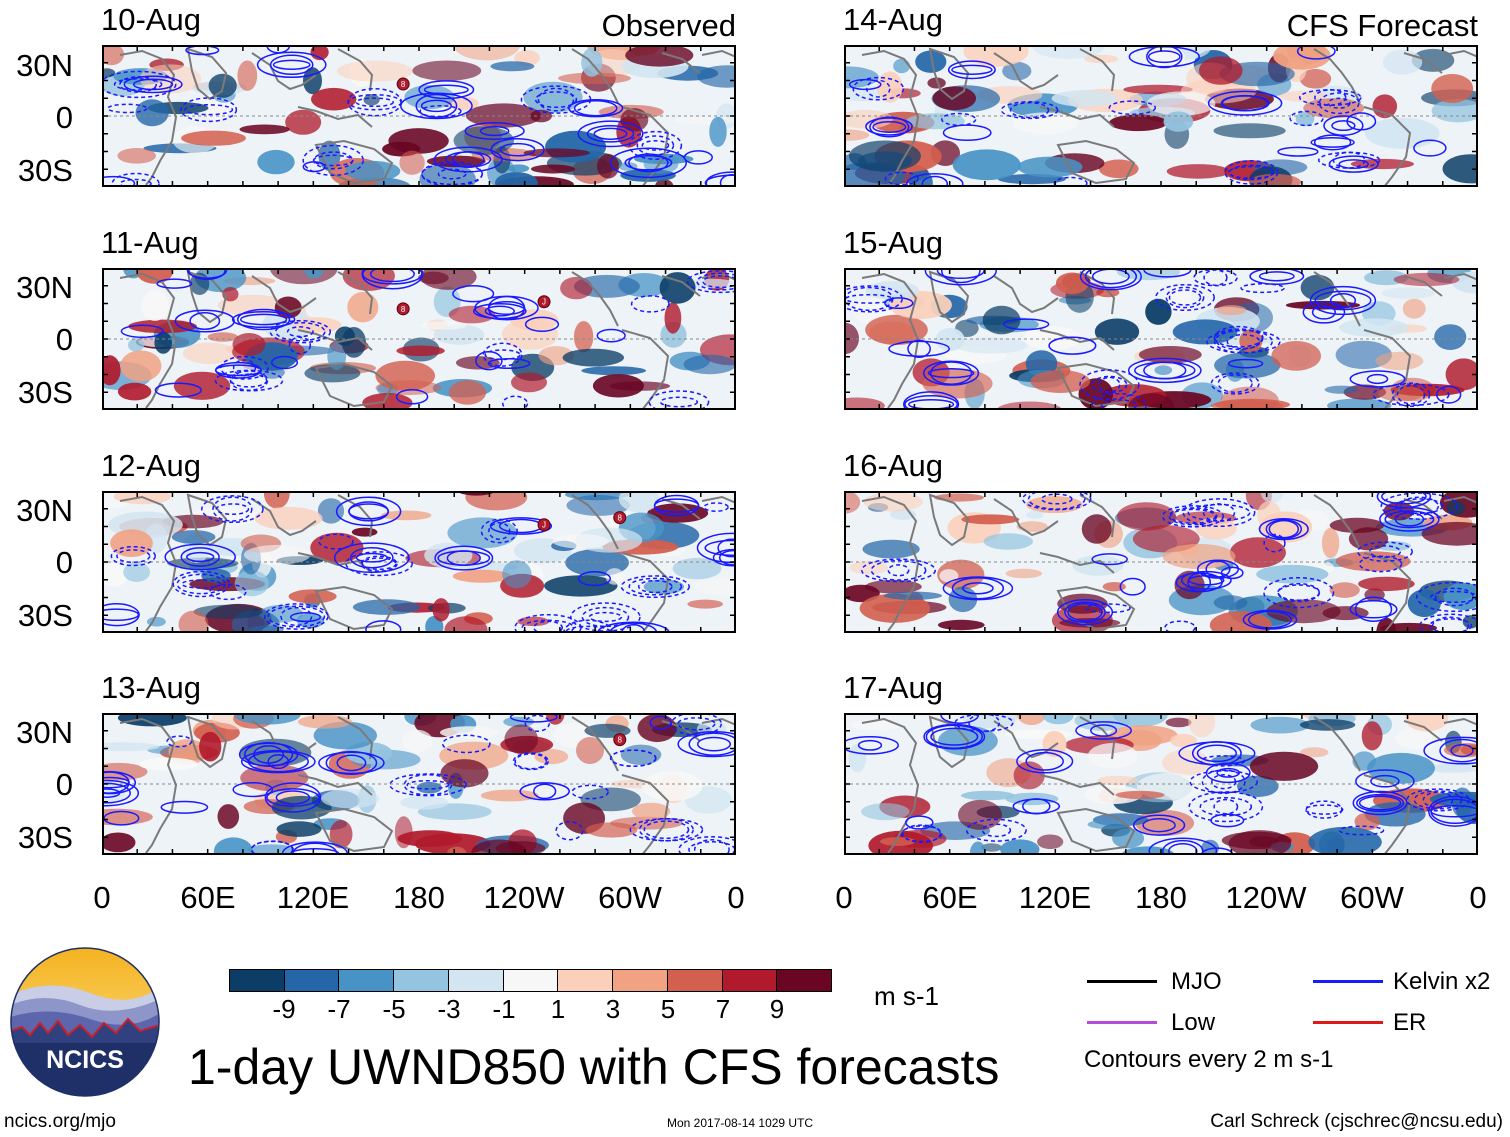 The width and height of the screenshot is (1510, 1137). Describe the element at coordinates (777, 1009) in the screenshot. I see `colorbar-tick: 9` at that location.